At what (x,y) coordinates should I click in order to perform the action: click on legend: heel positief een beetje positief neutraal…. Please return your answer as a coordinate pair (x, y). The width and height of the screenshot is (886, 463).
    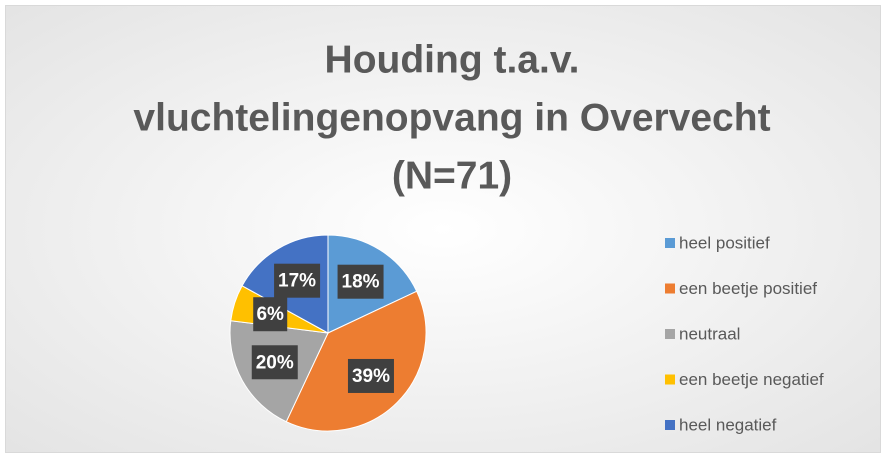
    Looking at the image, I should click on (744, 333).